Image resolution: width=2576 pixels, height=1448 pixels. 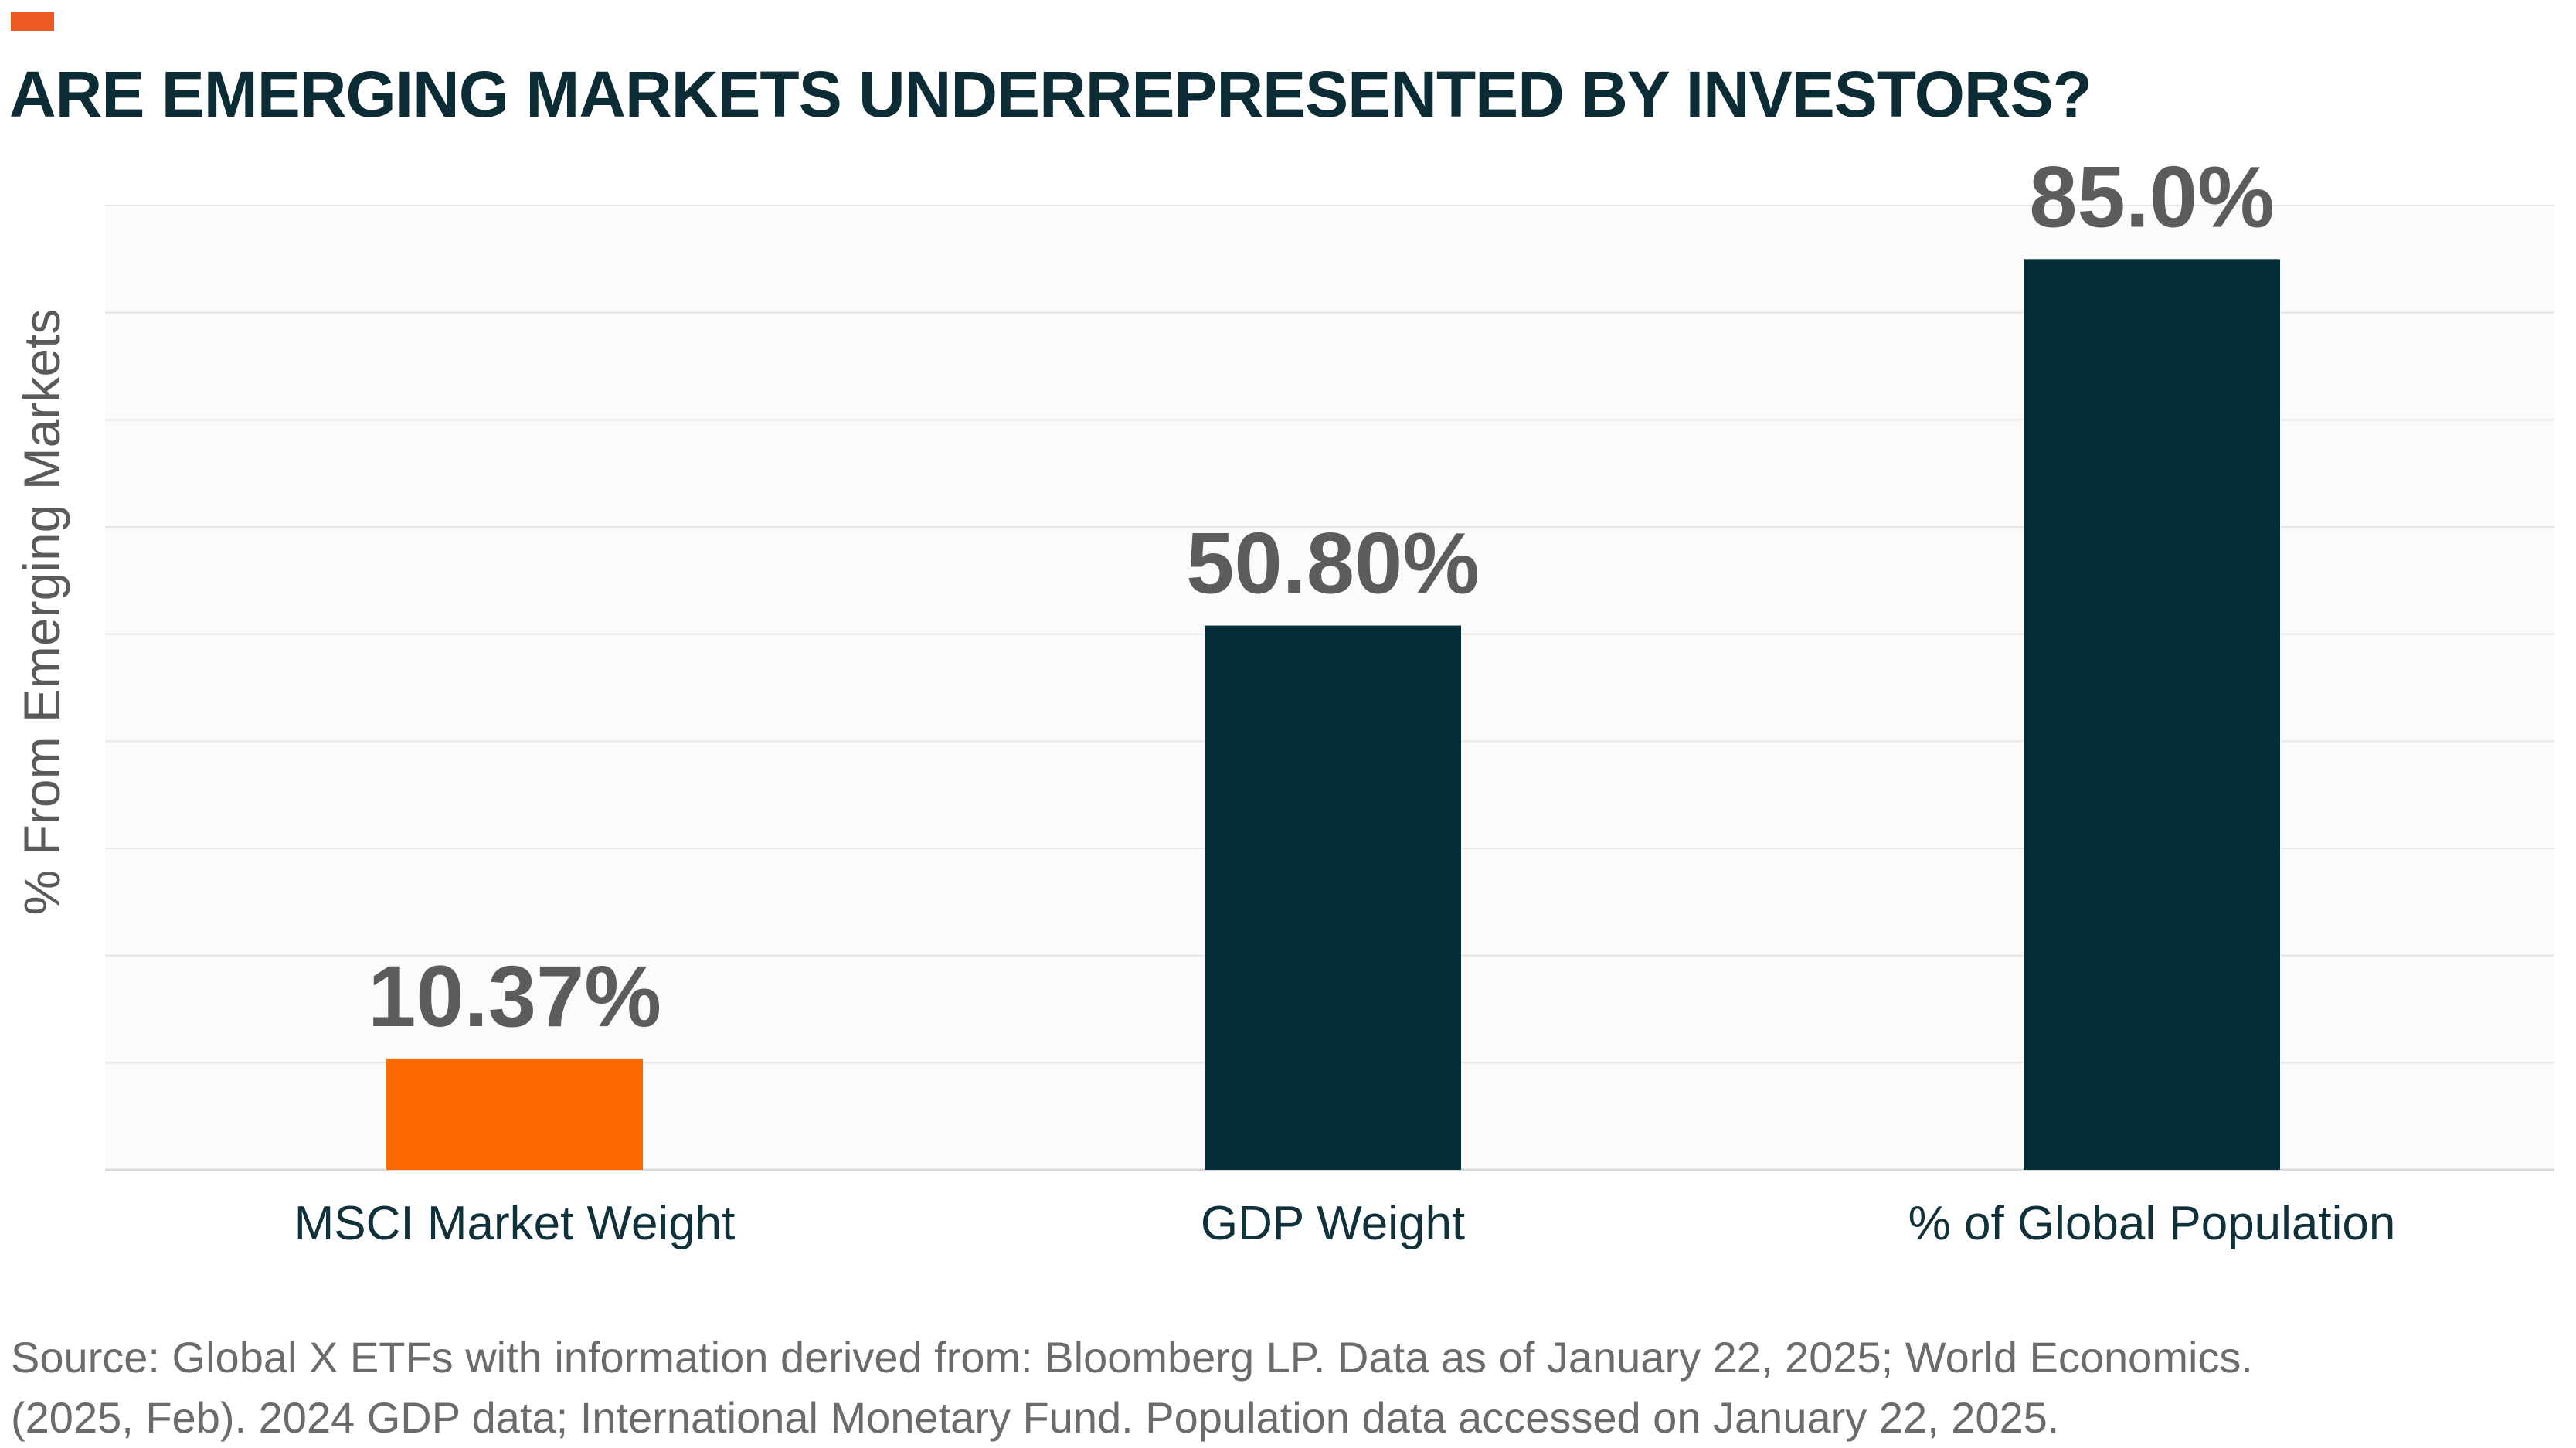 What do you see at coordinates (515, 1224) in the screenshot?
I see `x-tick-label-0: MSCI Market Weight` at bounding box center [515, 1224].